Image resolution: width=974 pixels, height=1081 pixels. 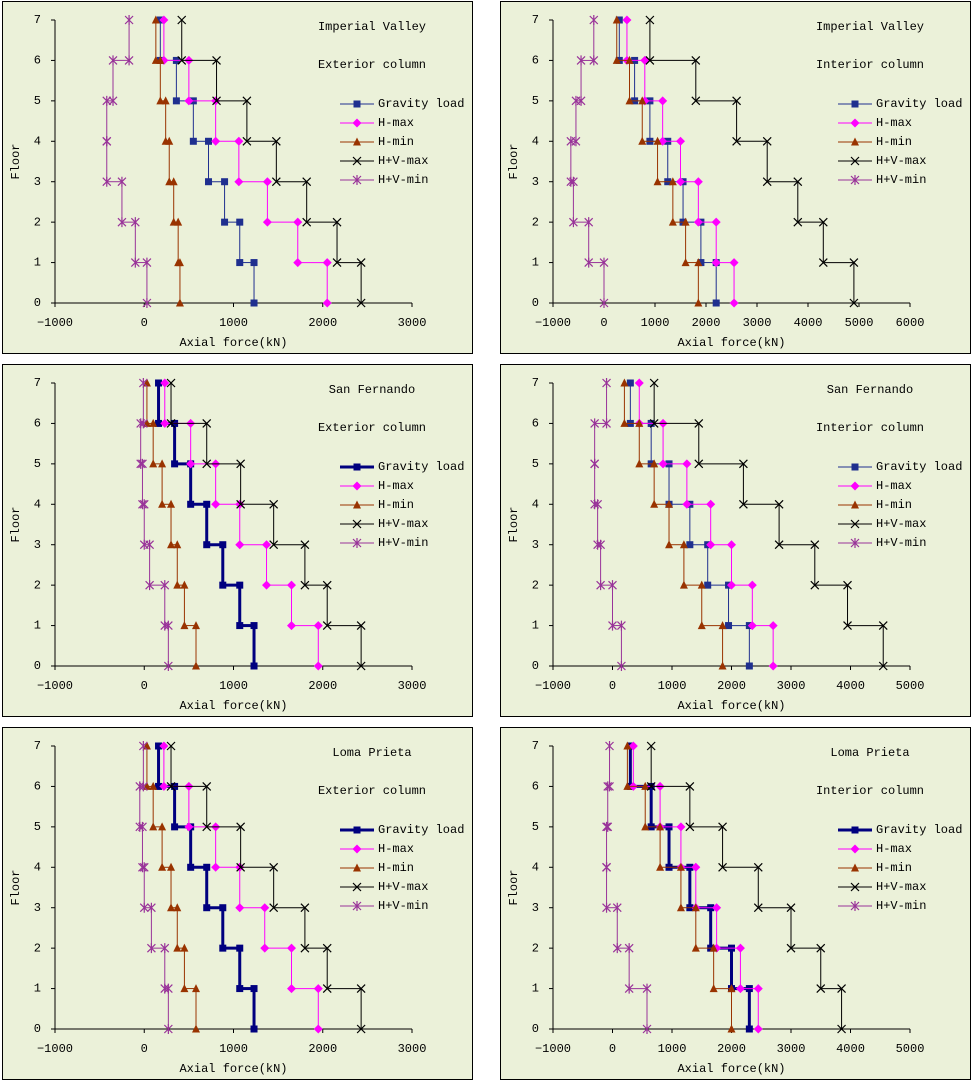 What do you see at coordinates (535, 464) in the screenshot?
I see `y-tick-label: 5` at bounding box center [535, 464].